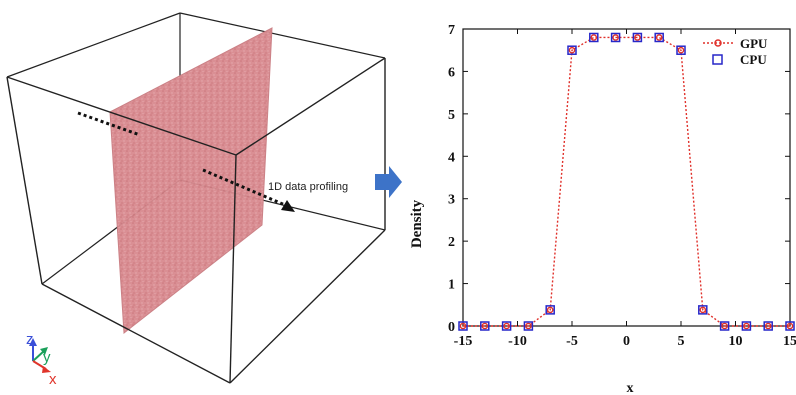  I want to click on legend-gpu-label: GPU, so click(754, 43).